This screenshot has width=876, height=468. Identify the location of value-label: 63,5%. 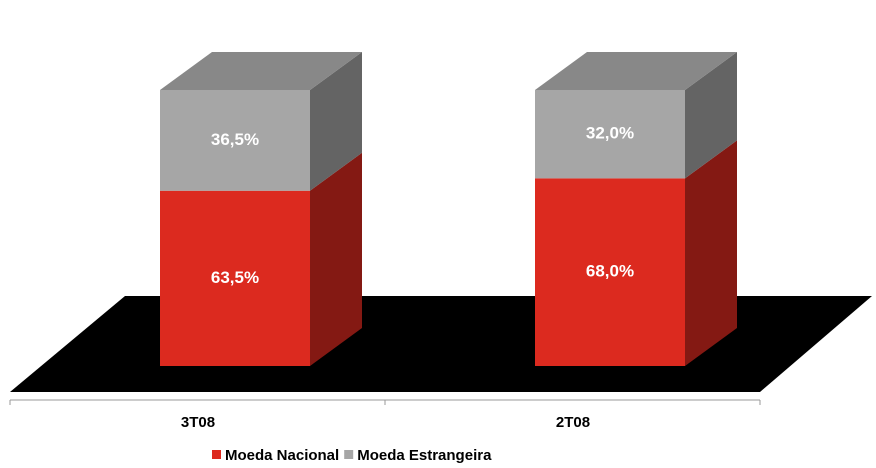
(235, 277).